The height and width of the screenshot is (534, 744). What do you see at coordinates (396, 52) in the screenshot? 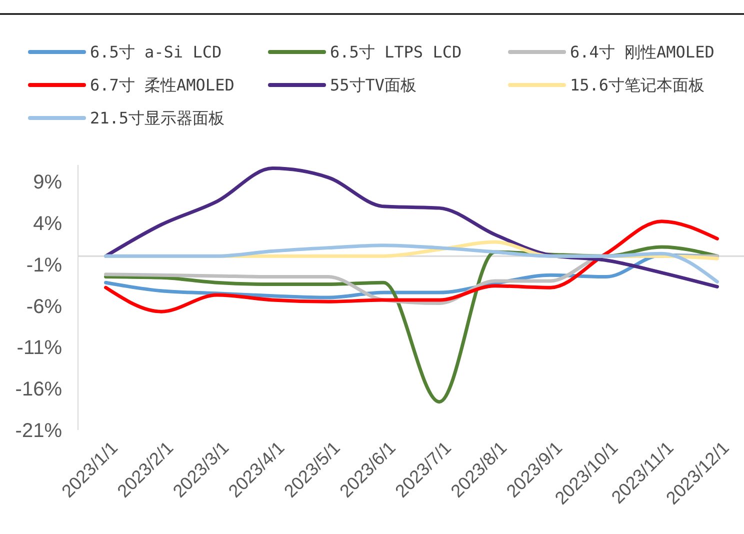
I see `legend-label: 6.5寸 LTPS LCD` at bounding box center [396, 52].